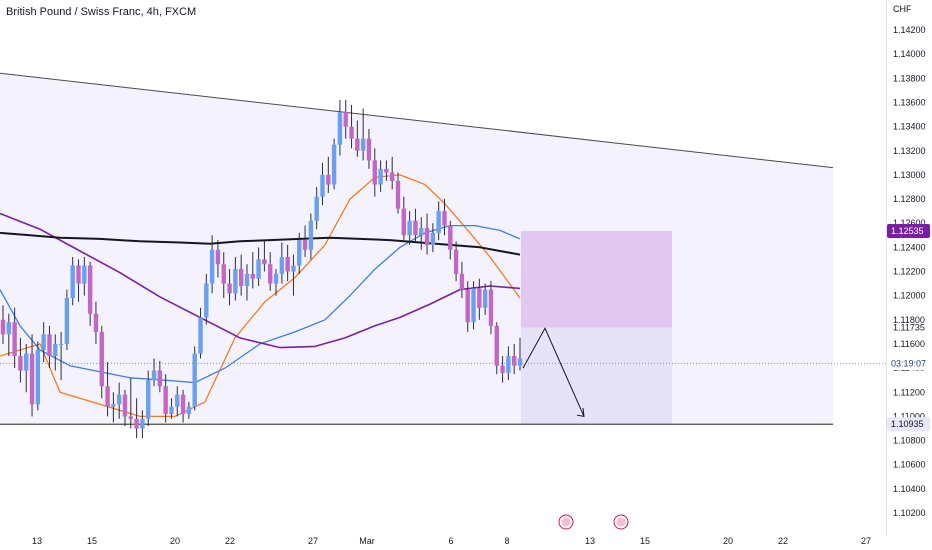  What do you see at coordinates (506, 541) in the screenshot?
I see `x-tick-label: 8` at bounding box center [506, 541].